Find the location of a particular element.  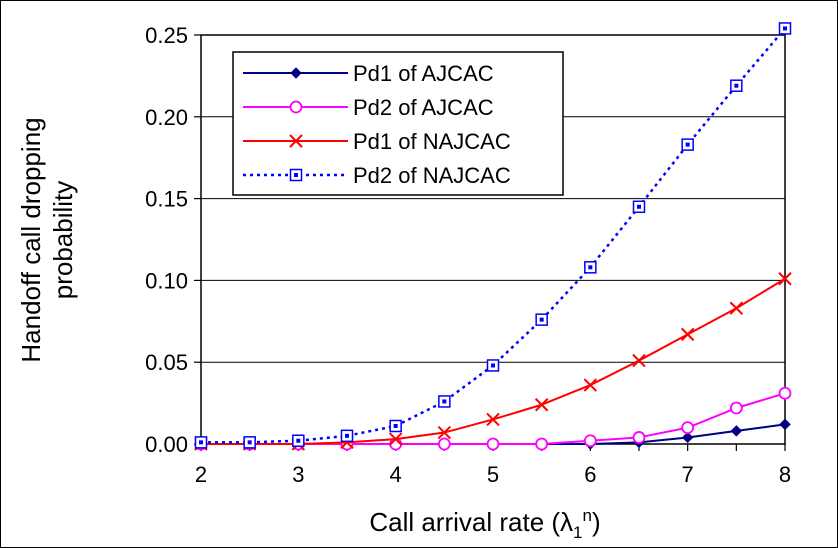

y-axis-ticks: 0.00 0.05 0.10 0.15 0.20 0.25 is located at coordinates (173, 240).